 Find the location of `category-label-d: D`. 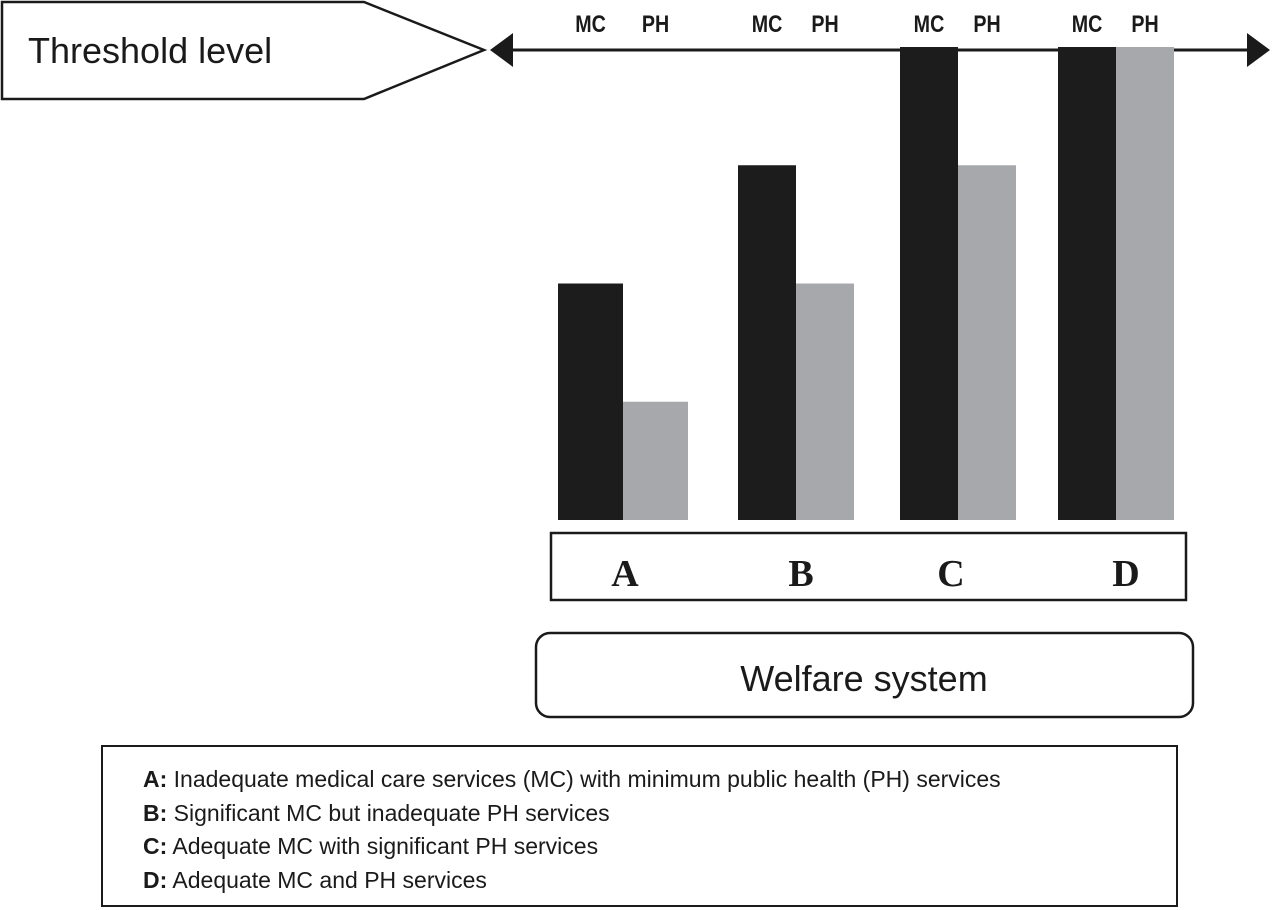

category-label-d: D is located at coordinates (1125, 574).